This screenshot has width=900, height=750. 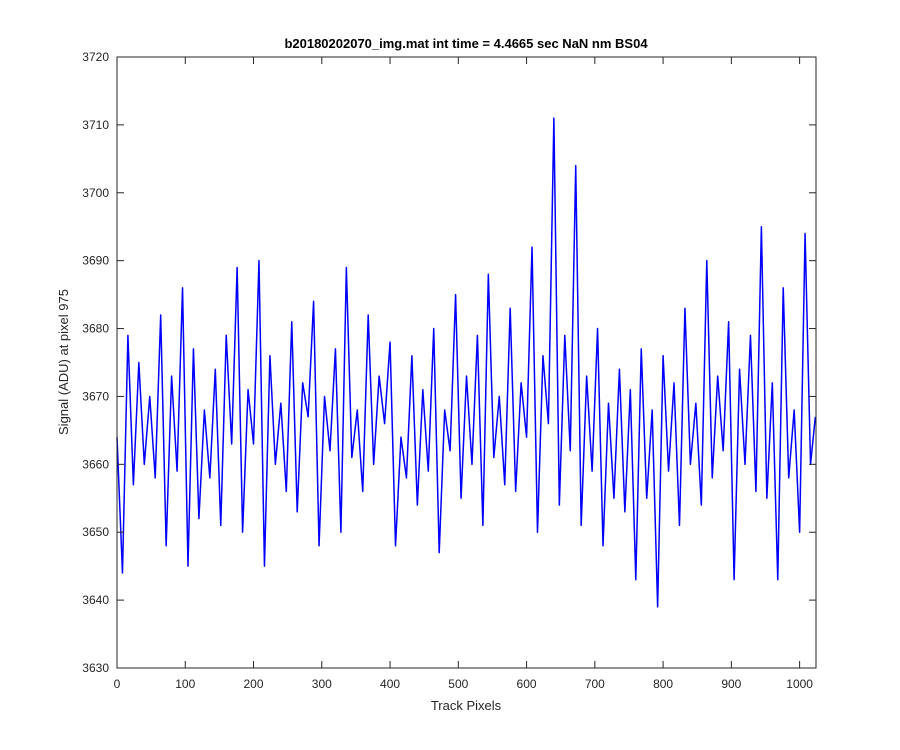 What do you see at coordinates (527, 684) in the screenshot?
I see `x-tick-label: 600` at bounding box center [527, 684].